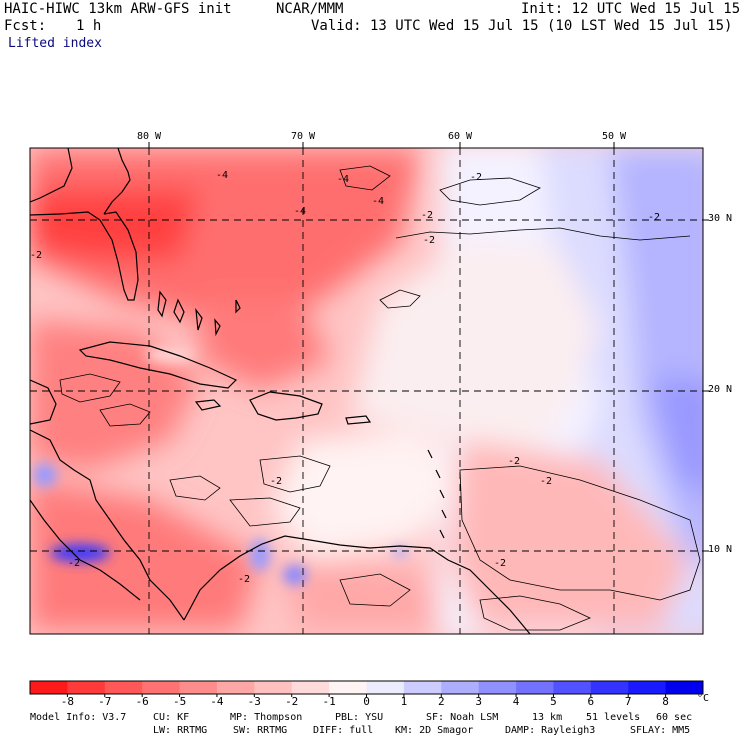 The image size is (740, 740). What do you see at coordinates (434, 730) in the screenshot?
I see `eddy-coefficient: KM: 2D Smagor` at bounding box center [434, 730].